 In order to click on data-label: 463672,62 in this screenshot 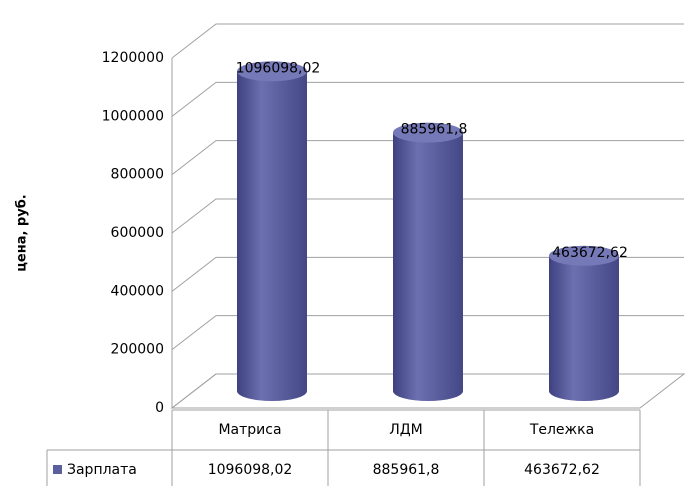, I will do `click(590, 253)`.